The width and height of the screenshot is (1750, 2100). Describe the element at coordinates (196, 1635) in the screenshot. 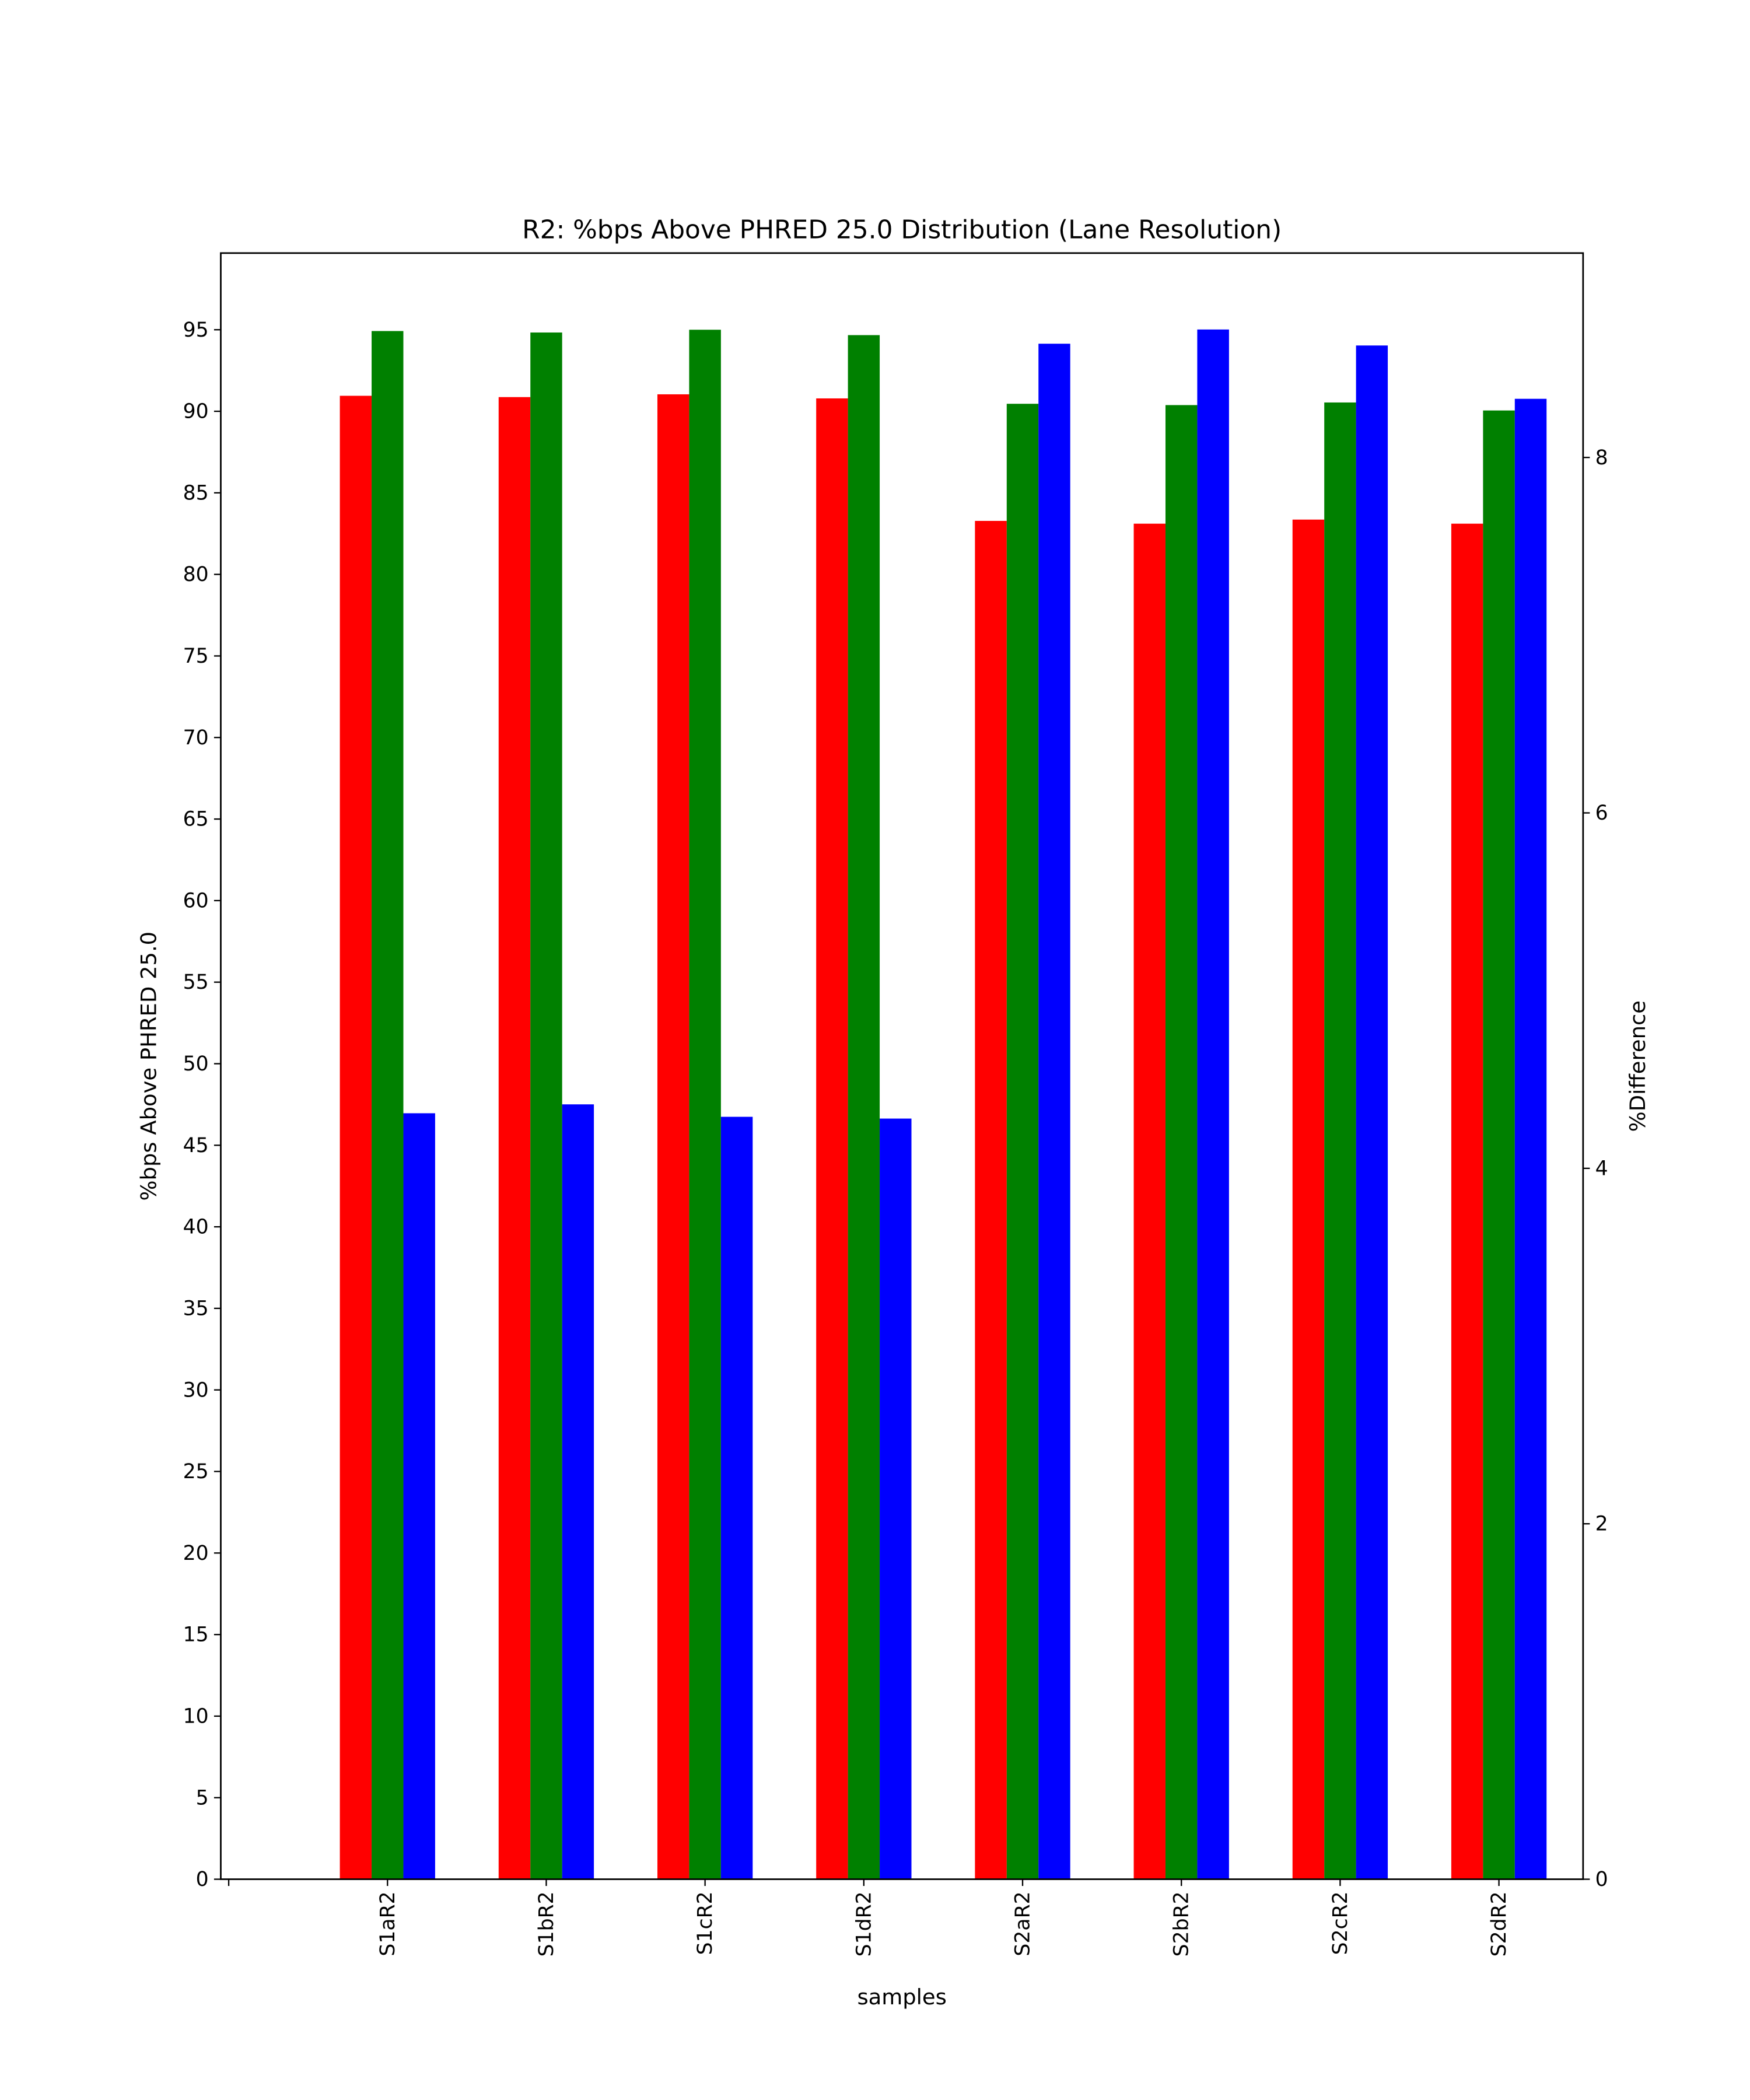

I see `y-tick-label: 15` at that location.